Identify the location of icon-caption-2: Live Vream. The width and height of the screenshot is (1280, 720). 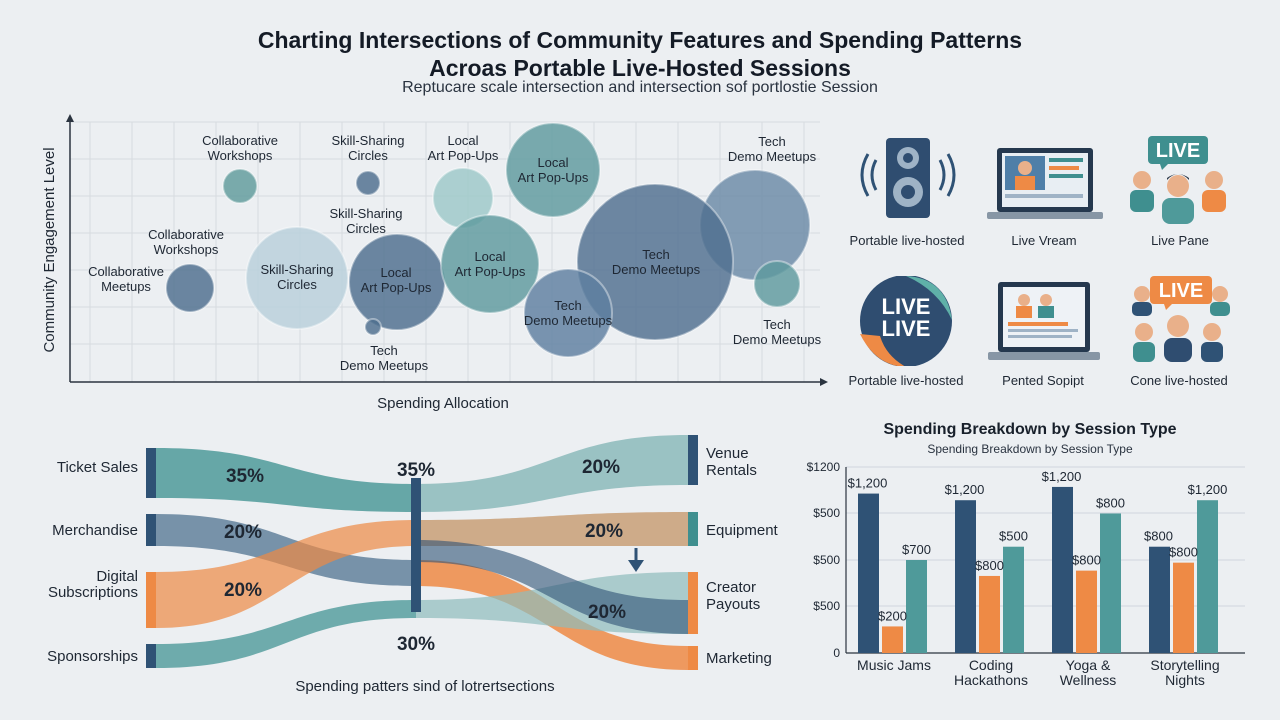
(1044, 240).